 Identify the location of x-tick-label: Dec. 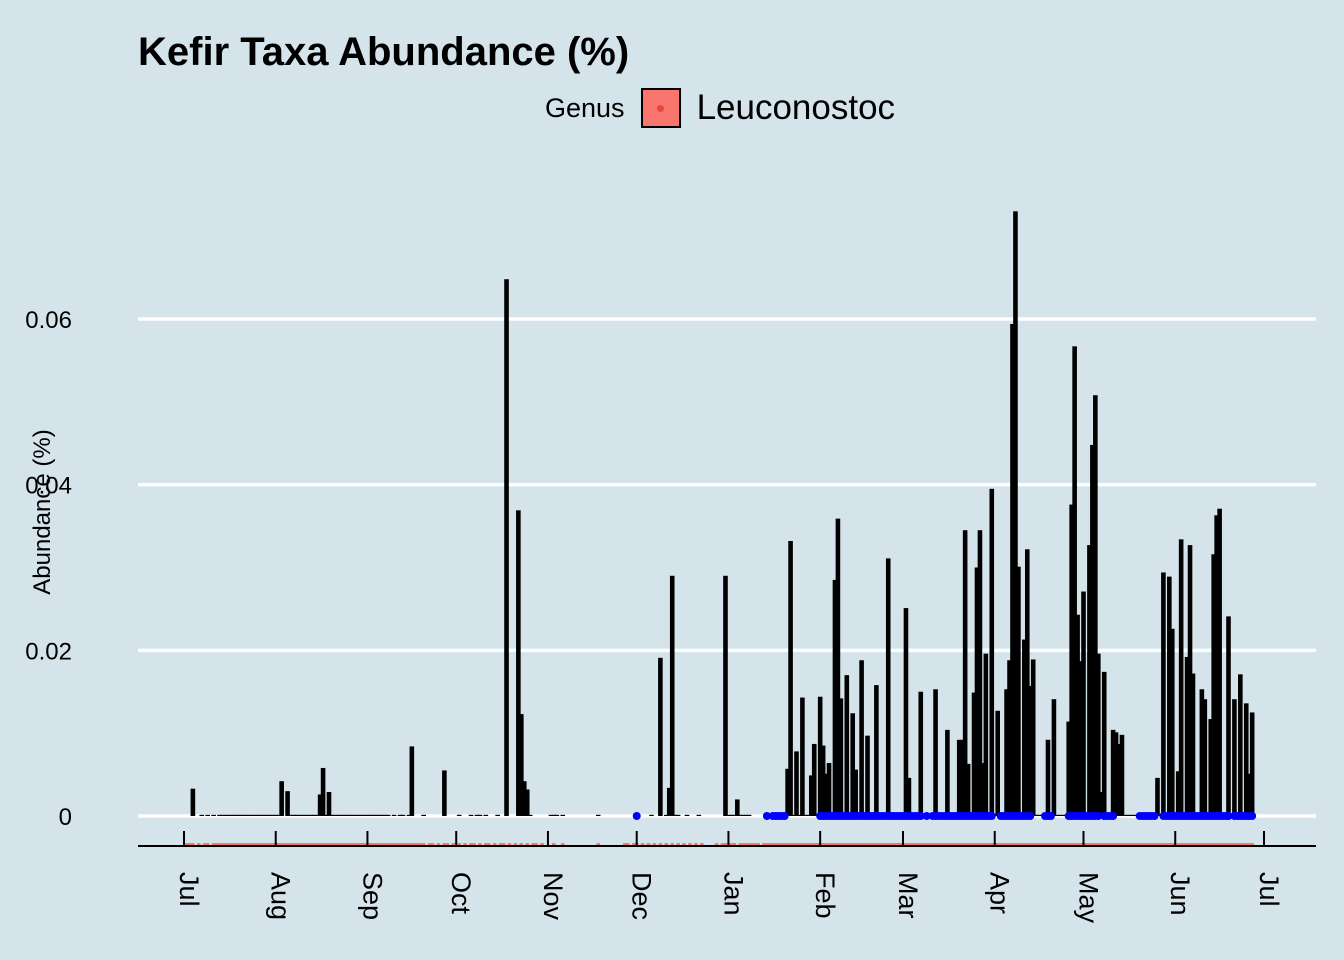
(642, 896).